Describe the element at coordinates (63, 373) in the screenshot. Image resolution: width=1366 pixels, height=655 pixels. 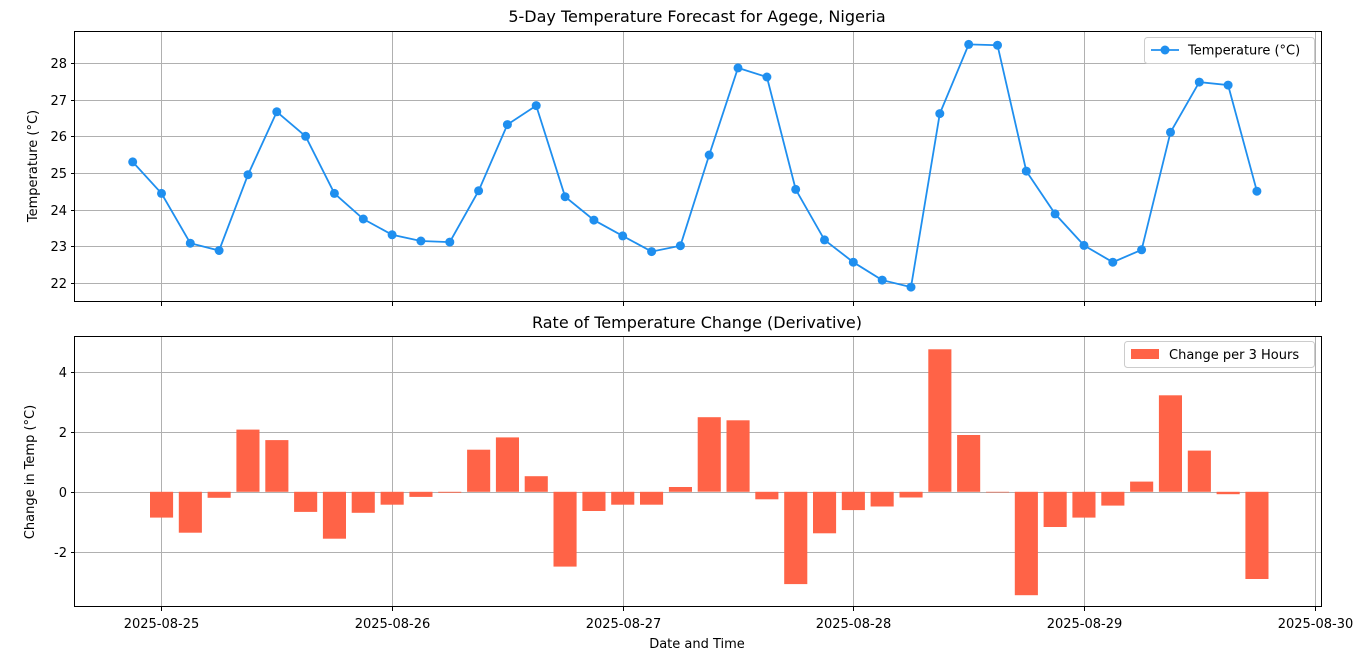
I see `y-tick-label: 4` at that location.